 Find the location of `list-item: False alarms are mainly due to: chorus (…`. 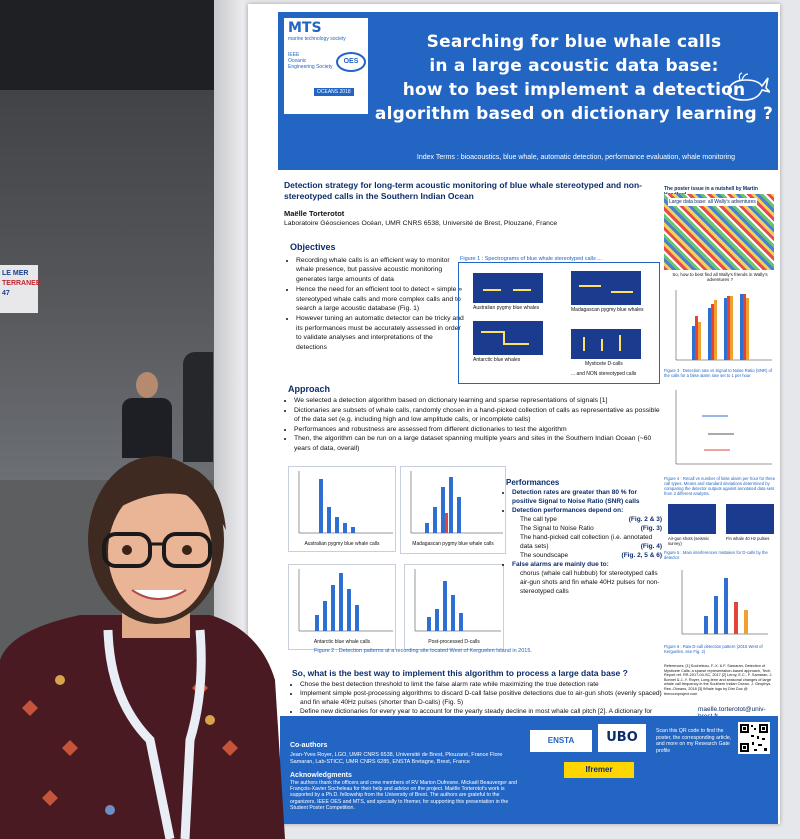

list-item: False alarms are mainly due to: chorus (… is located at coordinates (587, 578).